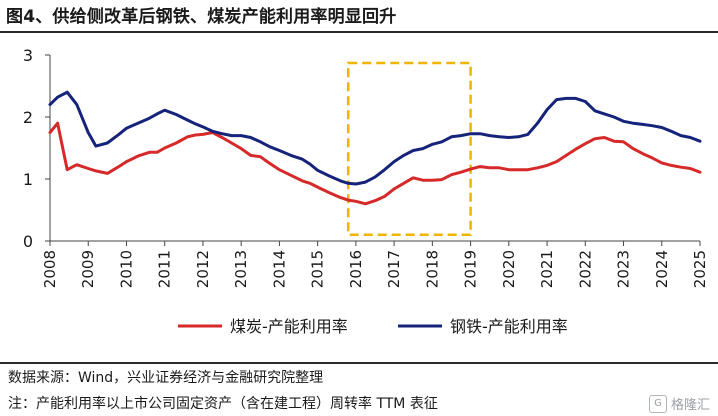 The image size is (718, 416). What do you see at coordinates (241, 269) in the screenshot?
I see `x-tick-label: 2013` at bounding box center [241, 269].